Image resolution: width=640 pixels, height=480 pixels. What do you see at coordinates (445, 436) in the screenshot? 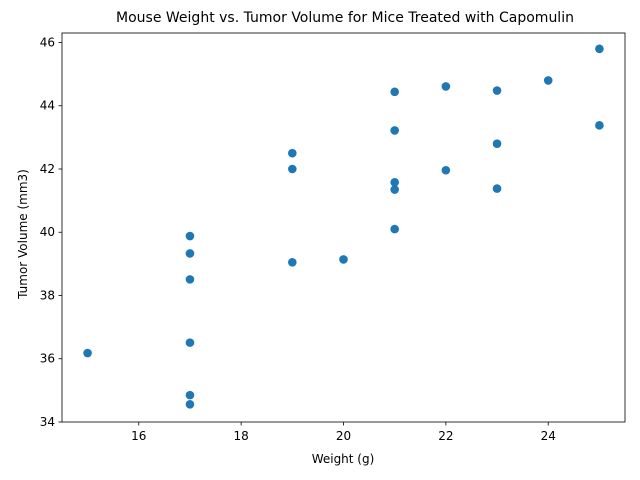
I see `x-tick-label: 22` at bounding box center [445, 436].